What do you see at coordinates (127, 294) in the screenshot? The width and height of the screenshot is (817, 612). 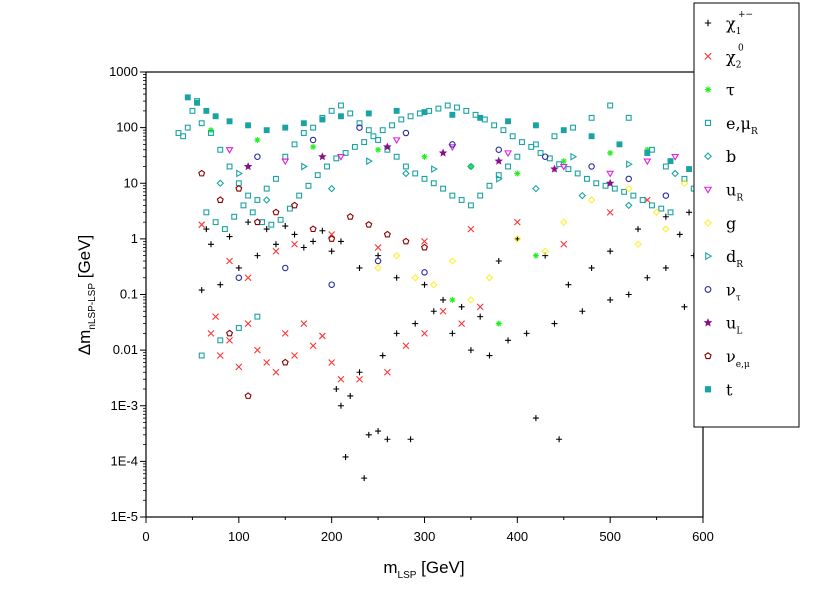 I see `y-axis: 1E-5 1E-4 1E-3 0.01 0.1 1 10 100 1000` at bounding box center [127, 294].